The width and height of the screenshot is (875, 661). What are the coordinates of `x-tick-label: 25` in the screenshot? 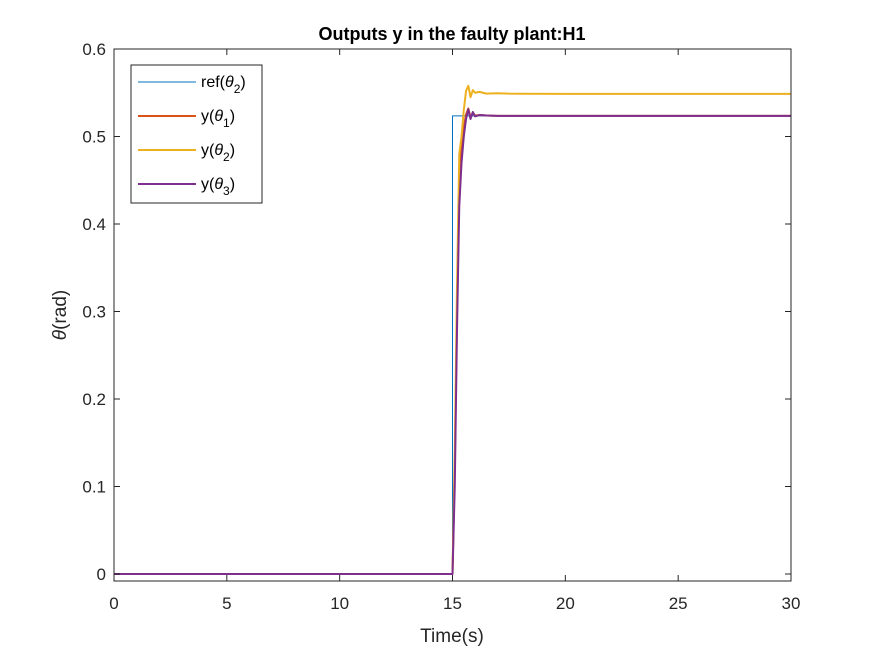 It's located at (678, 603).